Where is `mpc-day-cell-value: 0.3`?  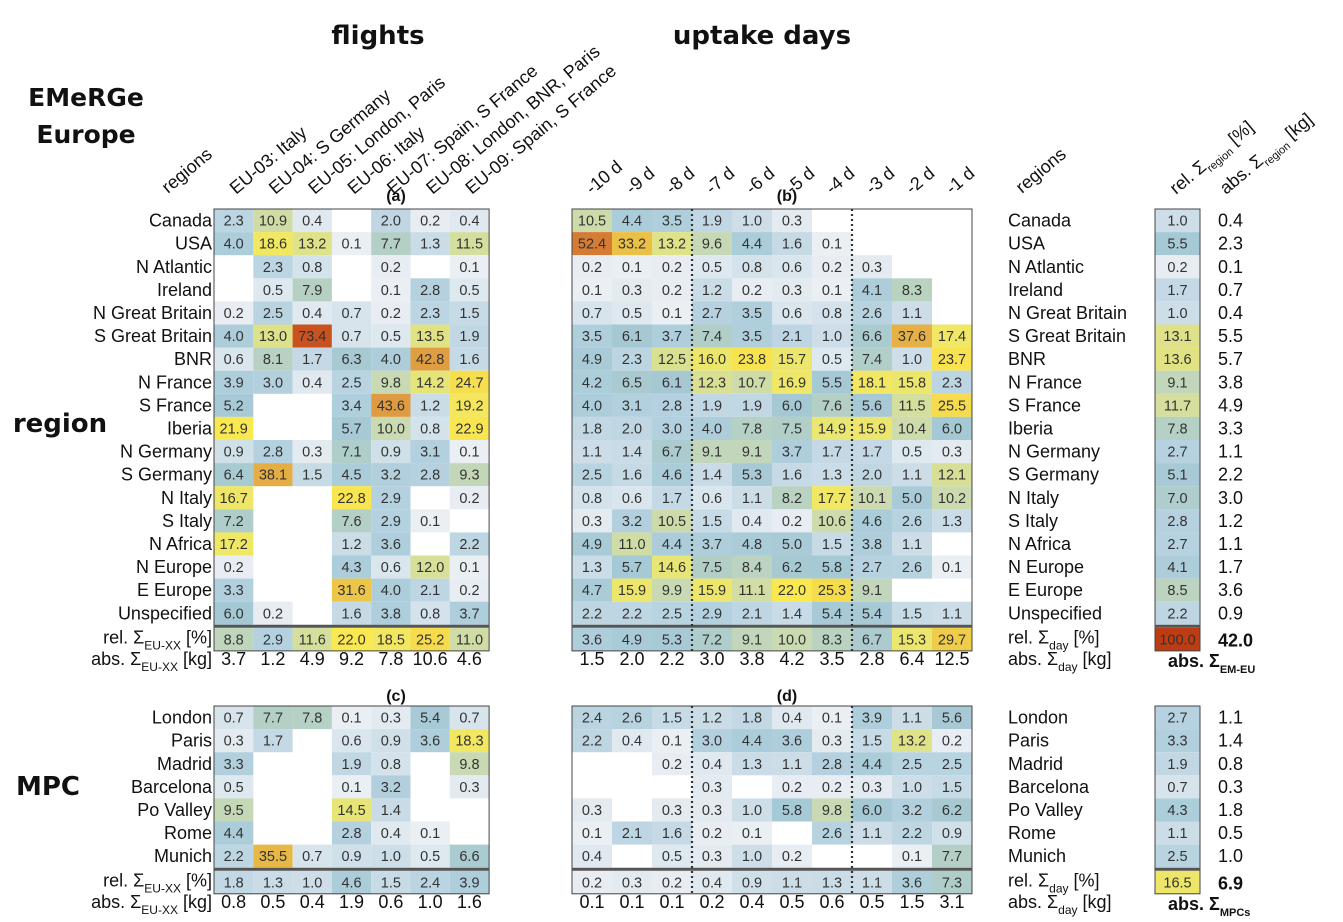
mpc-day-cell-value: 0.3 is located at coordinates (672, 811).